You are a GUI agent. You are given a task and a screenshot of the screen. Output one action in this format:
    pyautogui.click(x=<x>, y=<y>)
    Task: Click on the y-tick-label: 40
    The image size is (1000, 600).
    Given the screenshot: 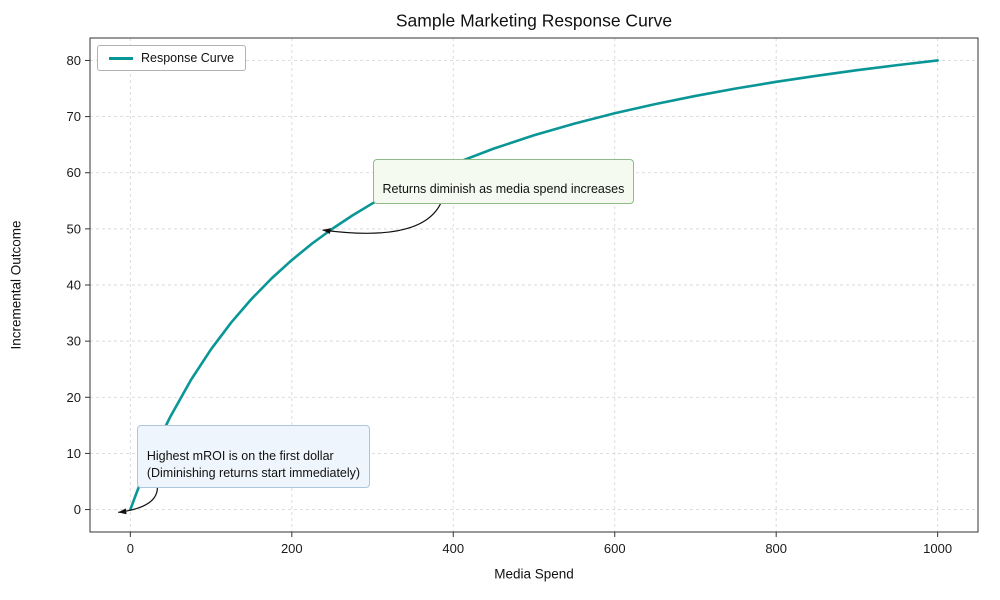 What is the action you would take?
    pyautogui.click(x=74, y=285)
    